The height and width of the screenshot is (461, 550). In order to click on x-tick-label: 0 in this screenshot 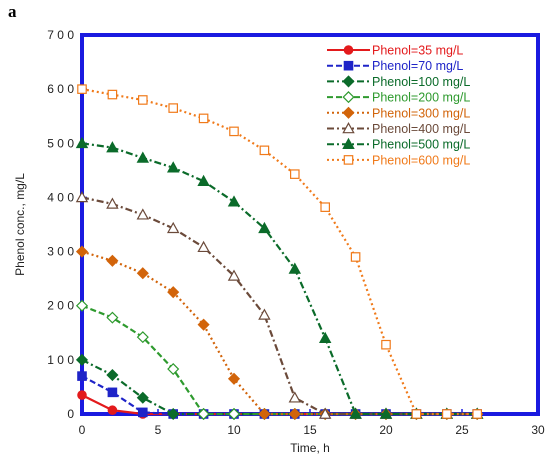, I will do `click(82, 430)`.